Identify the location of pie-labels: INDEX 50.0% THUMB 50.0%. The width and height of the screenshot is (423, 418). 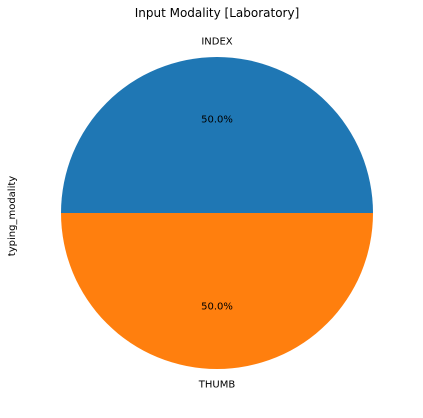
(217, 213).